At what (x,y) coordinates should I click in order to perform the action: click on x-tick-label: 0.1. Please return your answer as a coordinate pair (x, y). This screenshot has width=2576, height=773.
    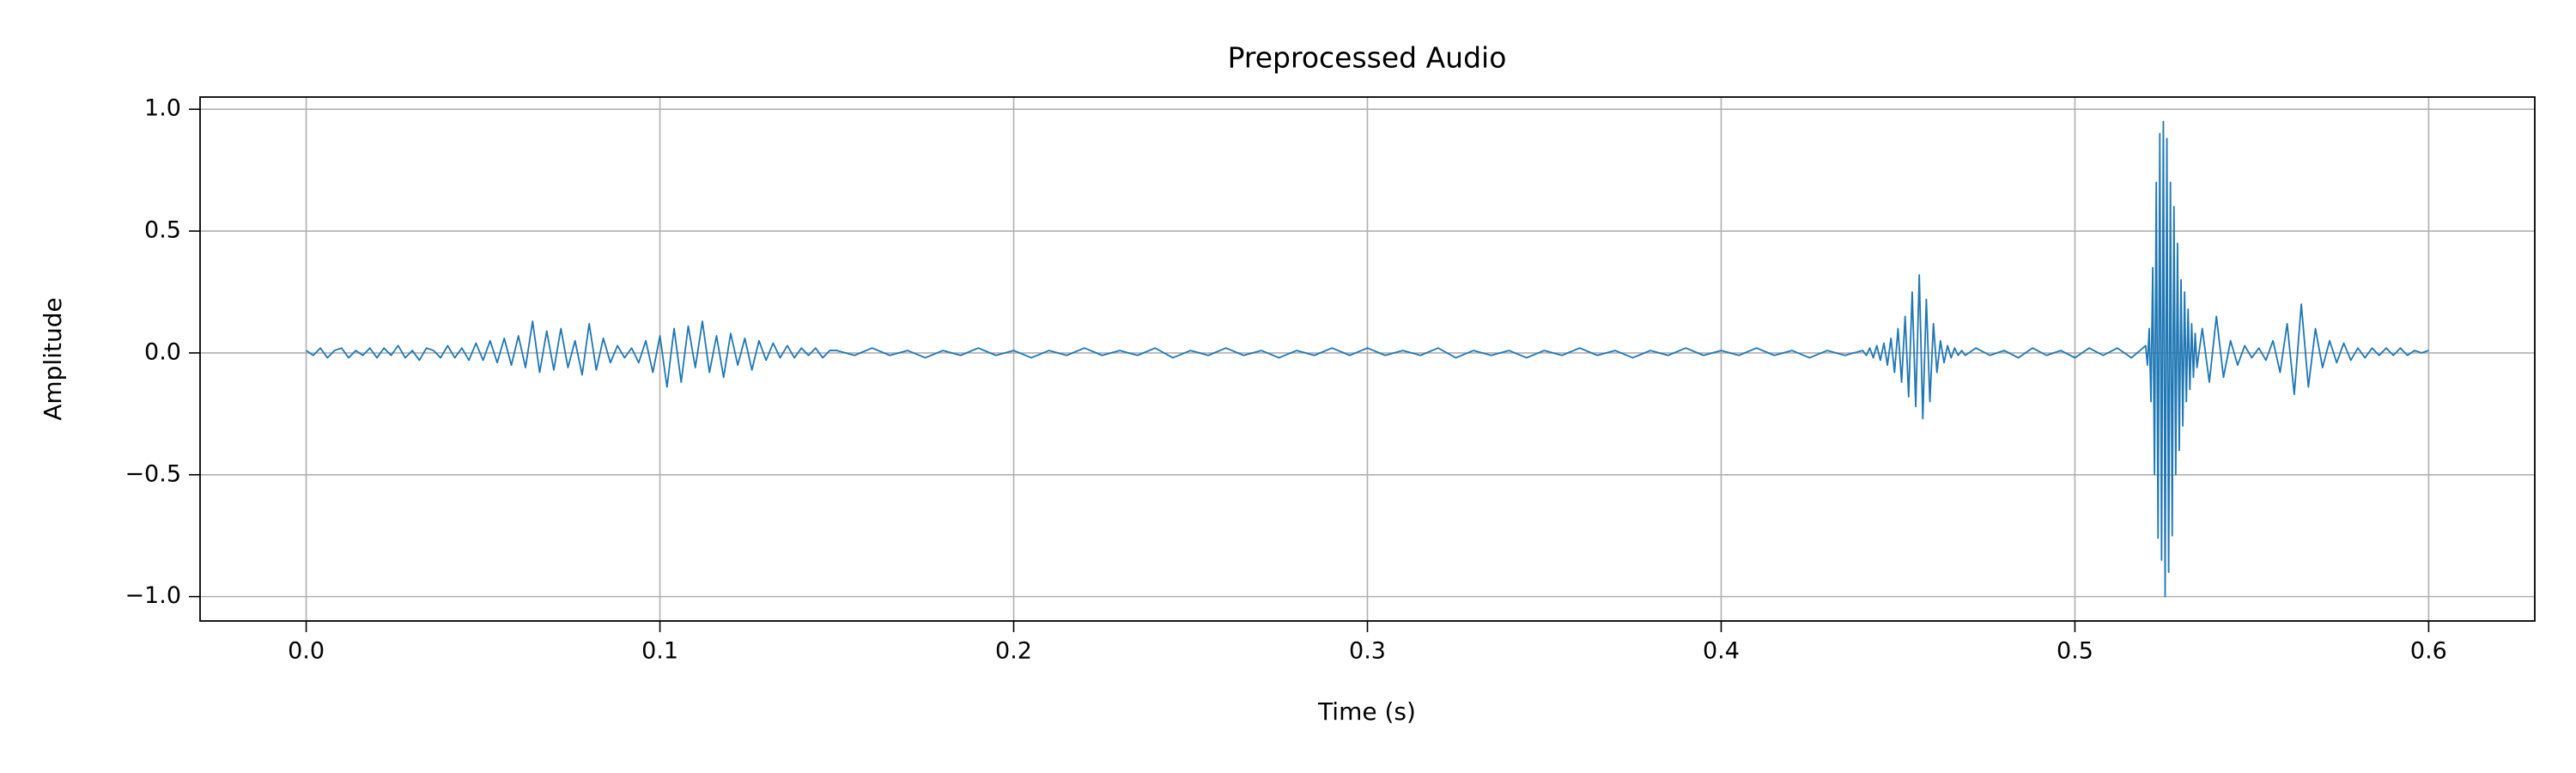
    Looking at the image, I should click on (660, 652).